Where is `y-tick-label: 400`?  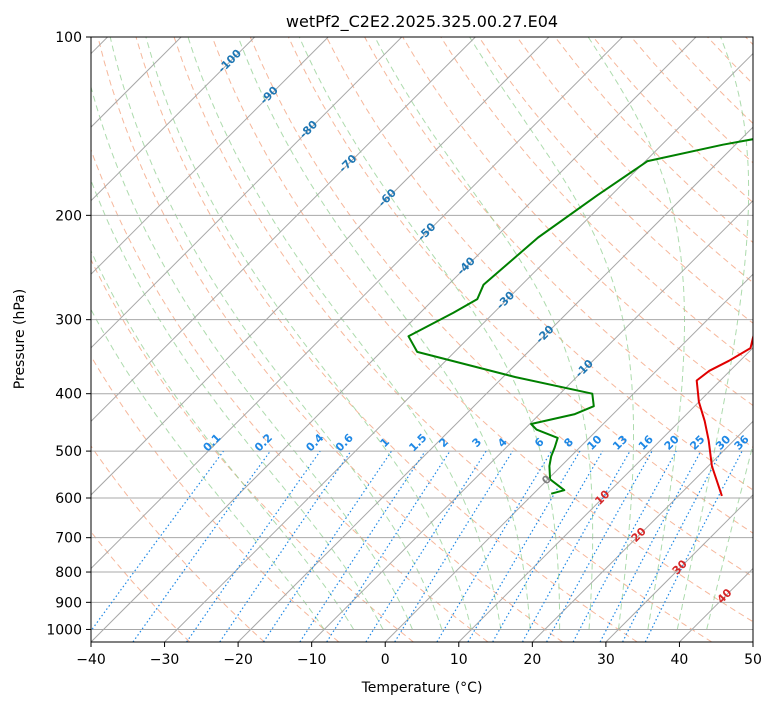
y-tick-label: 400 is located at coordinates (68, 395).